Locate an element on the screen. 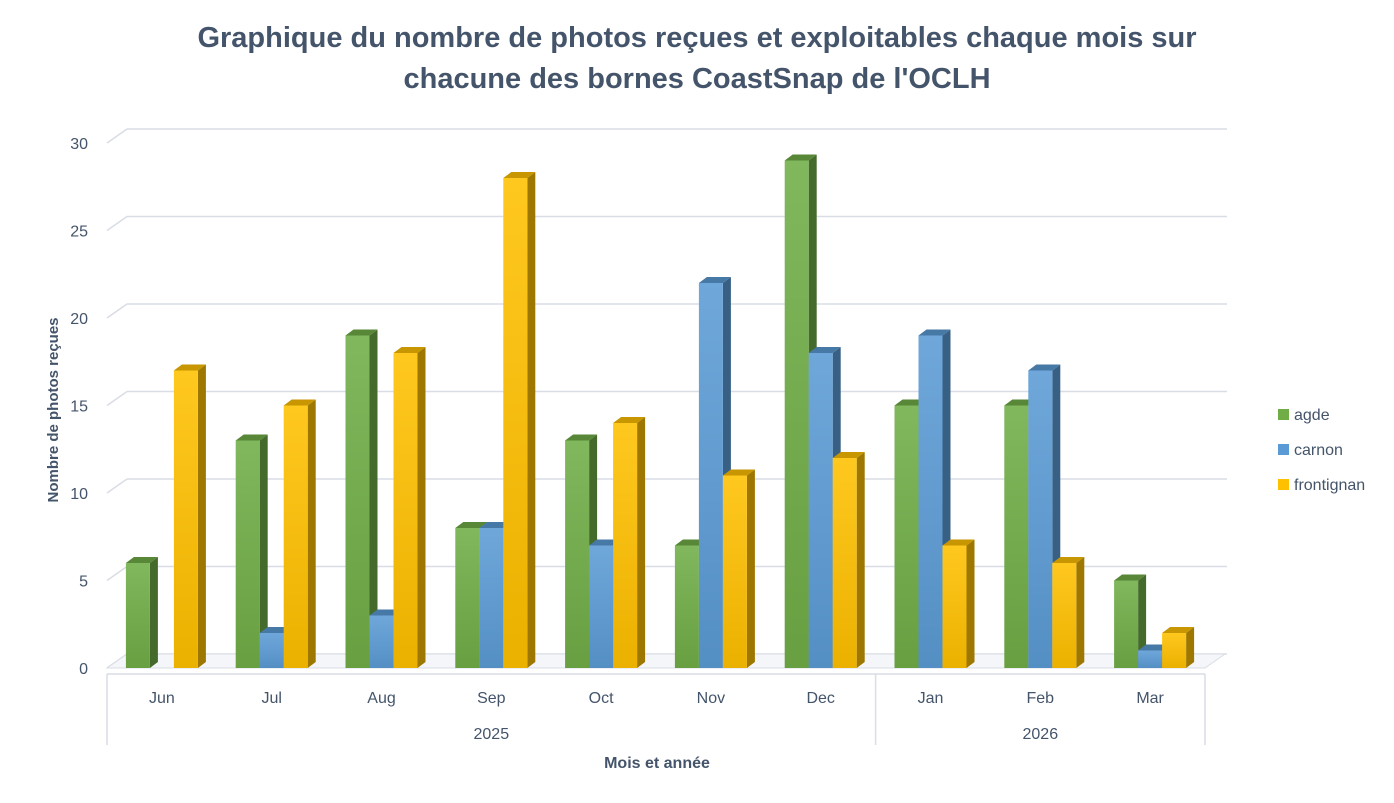 The height and width of the screenshot is (803, 1394). bar-agde-aug is located at coordinates (361, 498).